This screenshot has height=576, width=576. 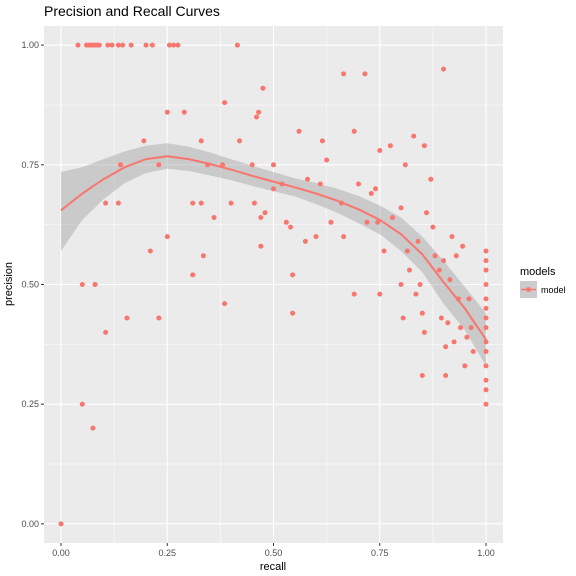 What do you see at coordinates (273, 550) in the screenshot?
I see `x-axis-ticks: 0.00 0.25 0.50 0.75 1.00` at bounding box center [273, 550].